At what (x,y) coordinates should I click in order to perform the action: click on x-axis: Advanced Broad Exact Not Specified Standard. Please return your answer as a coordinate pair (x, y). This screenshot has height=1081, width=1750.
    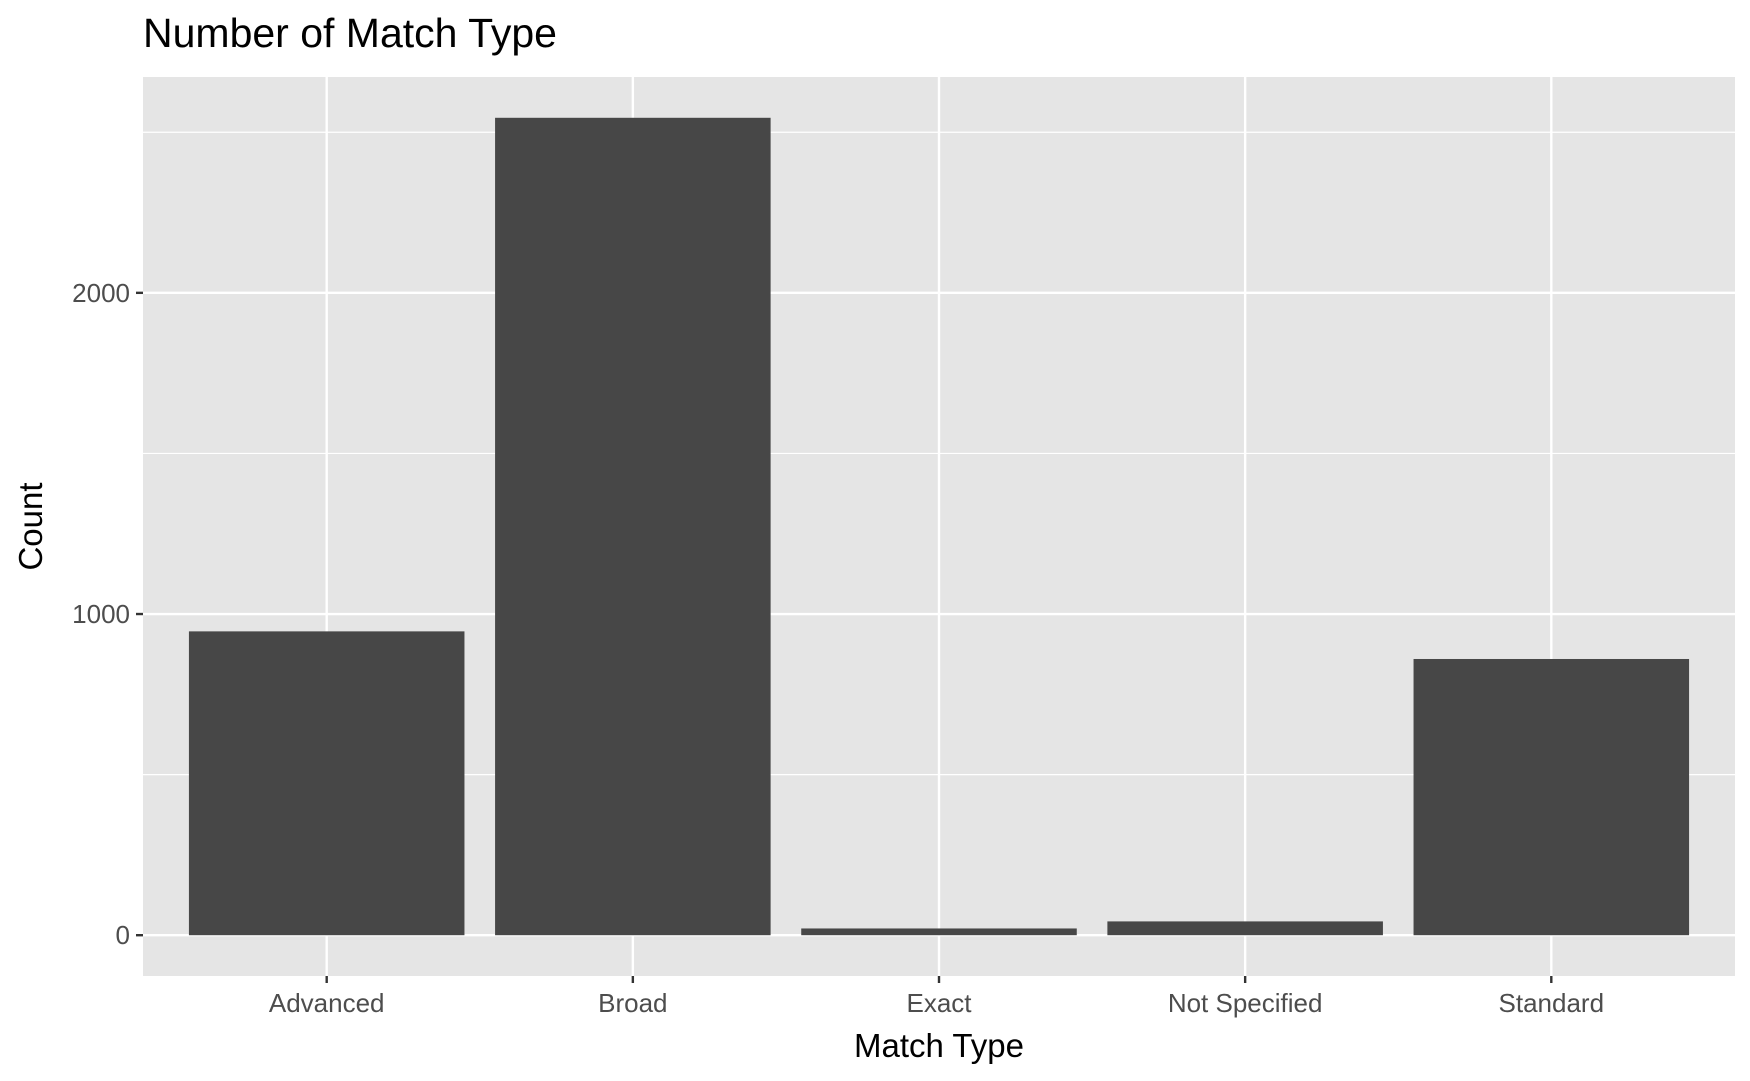
    Looking at the image, I should click on (936, 997).